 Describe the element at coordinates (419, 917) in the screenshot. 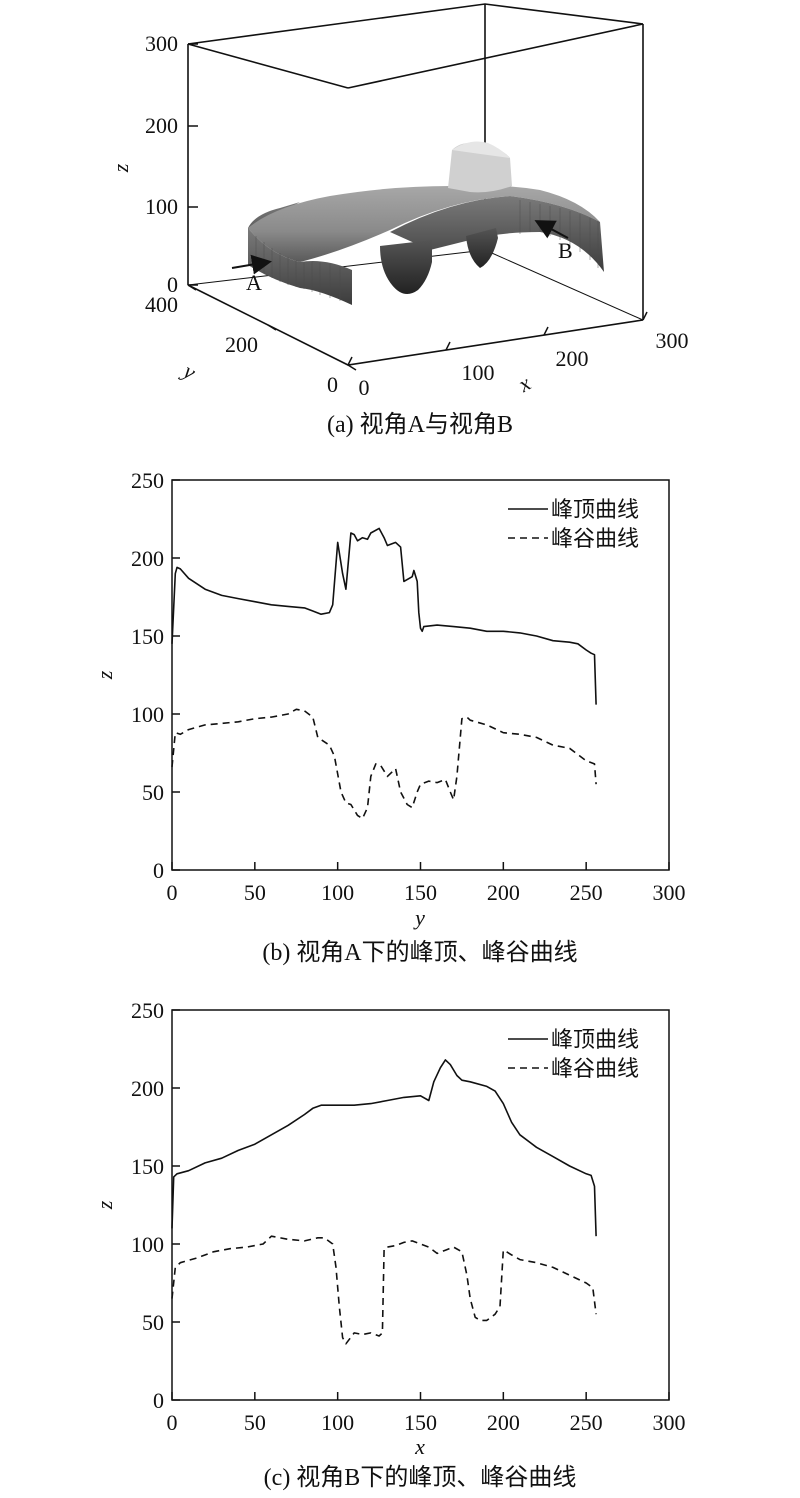

I see `x-axis-label: y` at that location.